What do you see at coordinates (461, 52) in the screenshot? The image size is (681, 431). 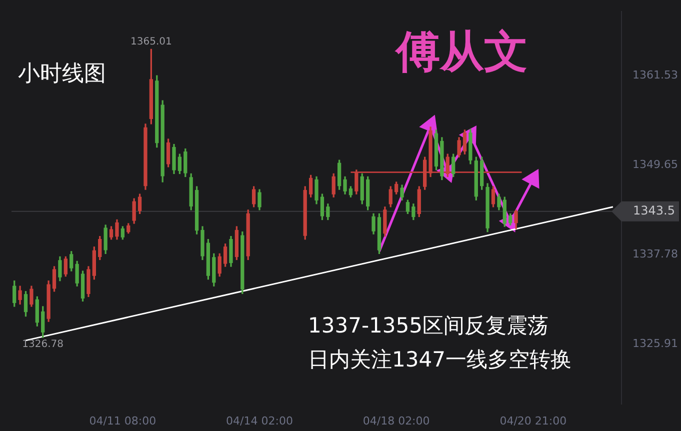 I see `chart-title: 傅从文` at bounding box center [461, 52].